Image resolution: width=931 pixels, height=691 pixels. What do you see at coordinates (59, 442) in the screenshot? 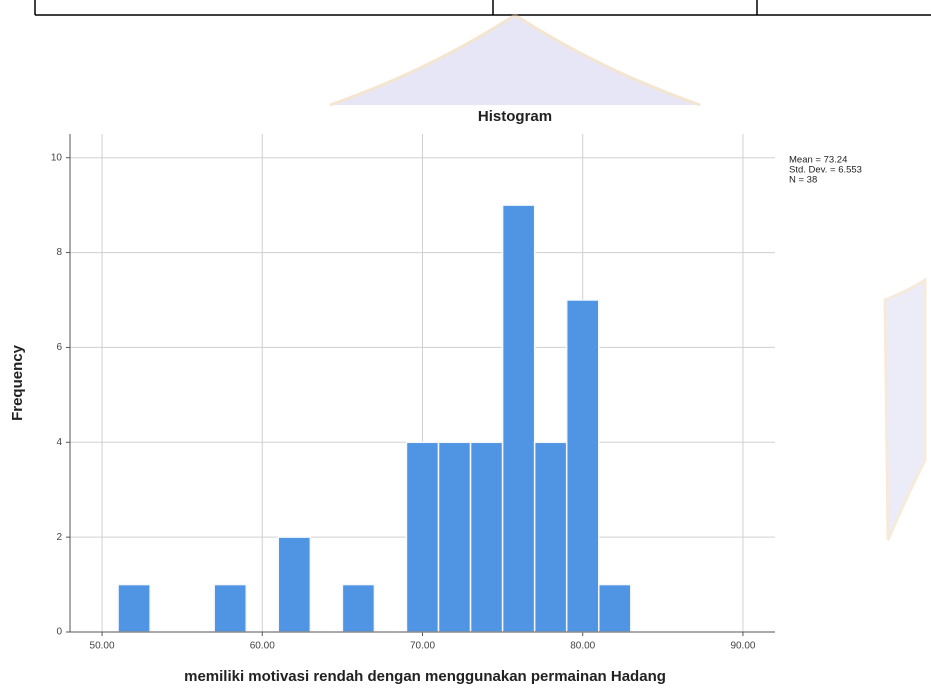
I see `y-tick-label: 4` at bounding box center [59, 442].